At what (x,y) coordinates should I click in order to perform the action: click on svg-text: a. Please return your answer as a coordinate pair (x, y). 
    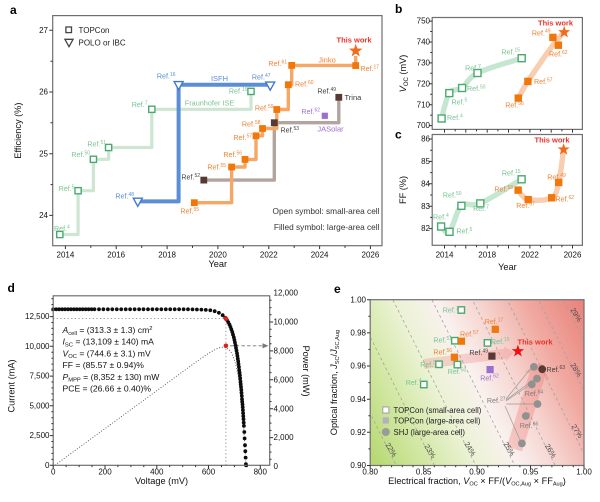
    Looking at the image, I should click on (13, 10).